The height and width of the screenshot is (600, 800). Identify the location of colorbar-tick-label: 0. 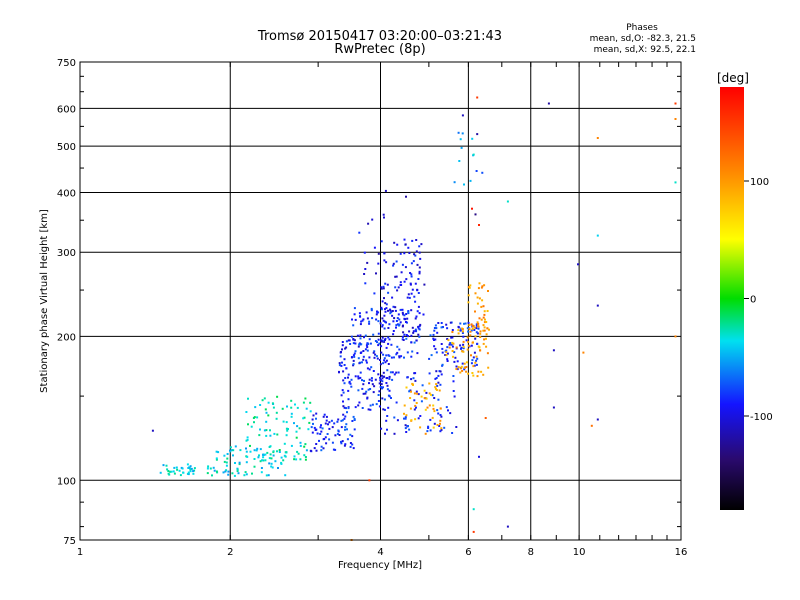
(753, 300).